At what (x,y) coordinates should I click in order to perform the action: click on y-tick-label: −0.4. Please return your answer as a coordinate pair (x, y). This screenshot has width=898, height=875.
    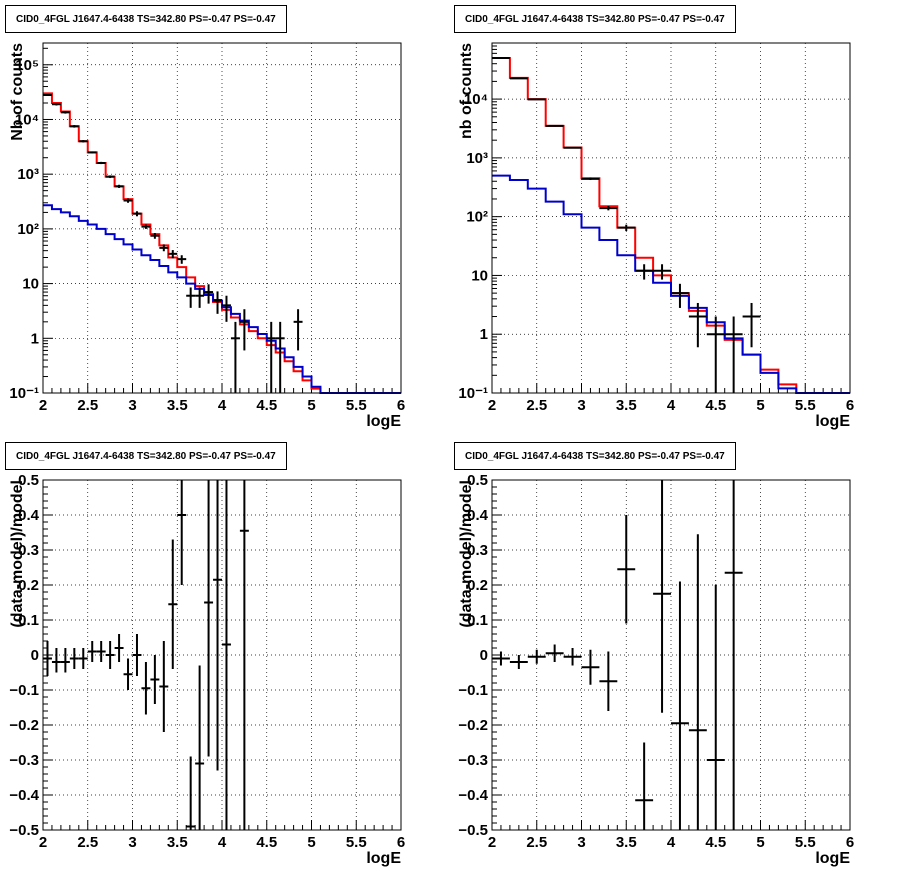
    Looking at the image, I should click on (473, 795).